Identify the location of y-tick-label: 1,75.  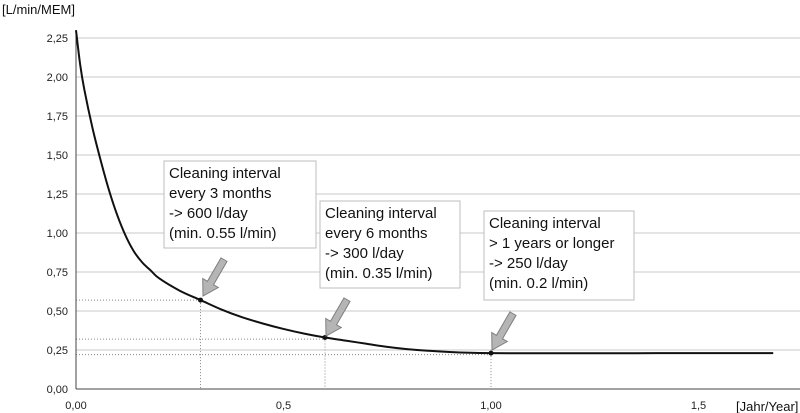
(57, 117).